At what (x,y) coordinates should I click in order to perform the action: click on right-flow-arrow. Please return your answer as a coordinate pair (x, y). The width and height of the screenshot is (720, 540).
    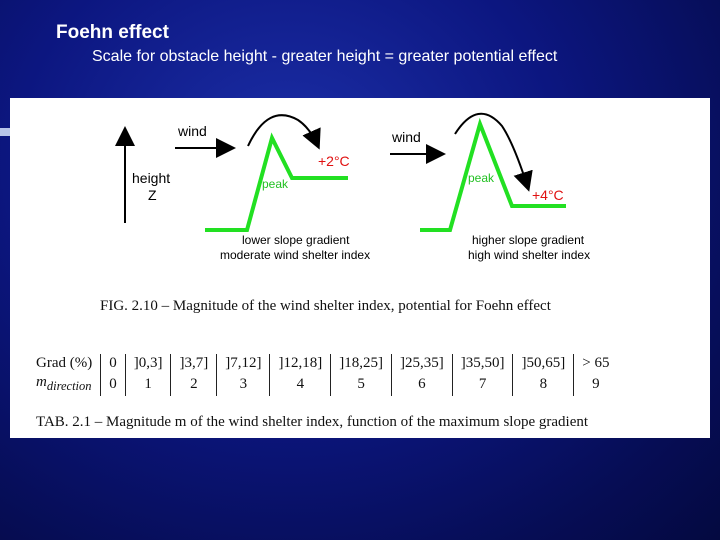
    Looking at the image, I should click on (493, 152).